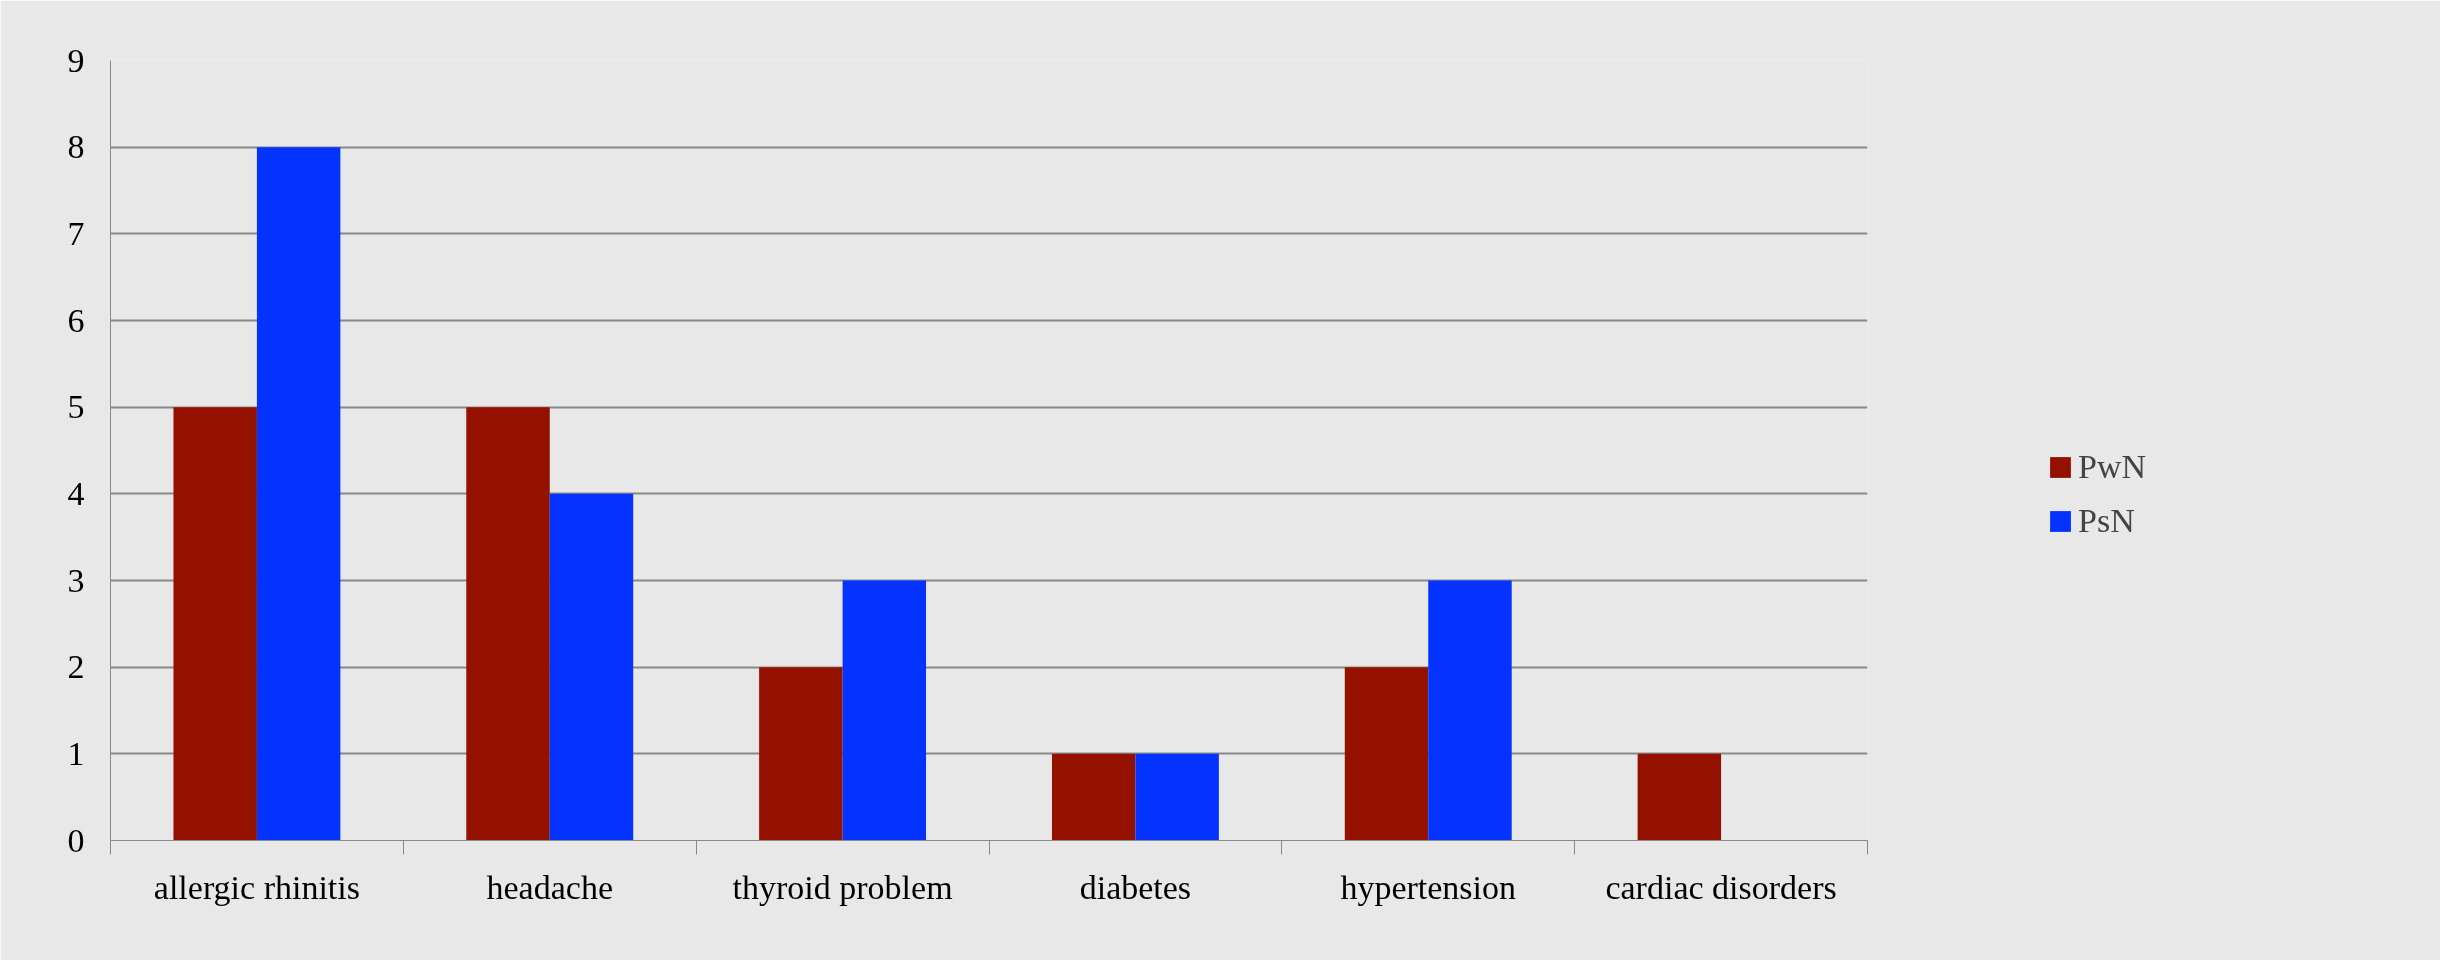  Describe the element at coordinates (2112, 467) in the screenshot. I see `legend-label: PwN` at that location.